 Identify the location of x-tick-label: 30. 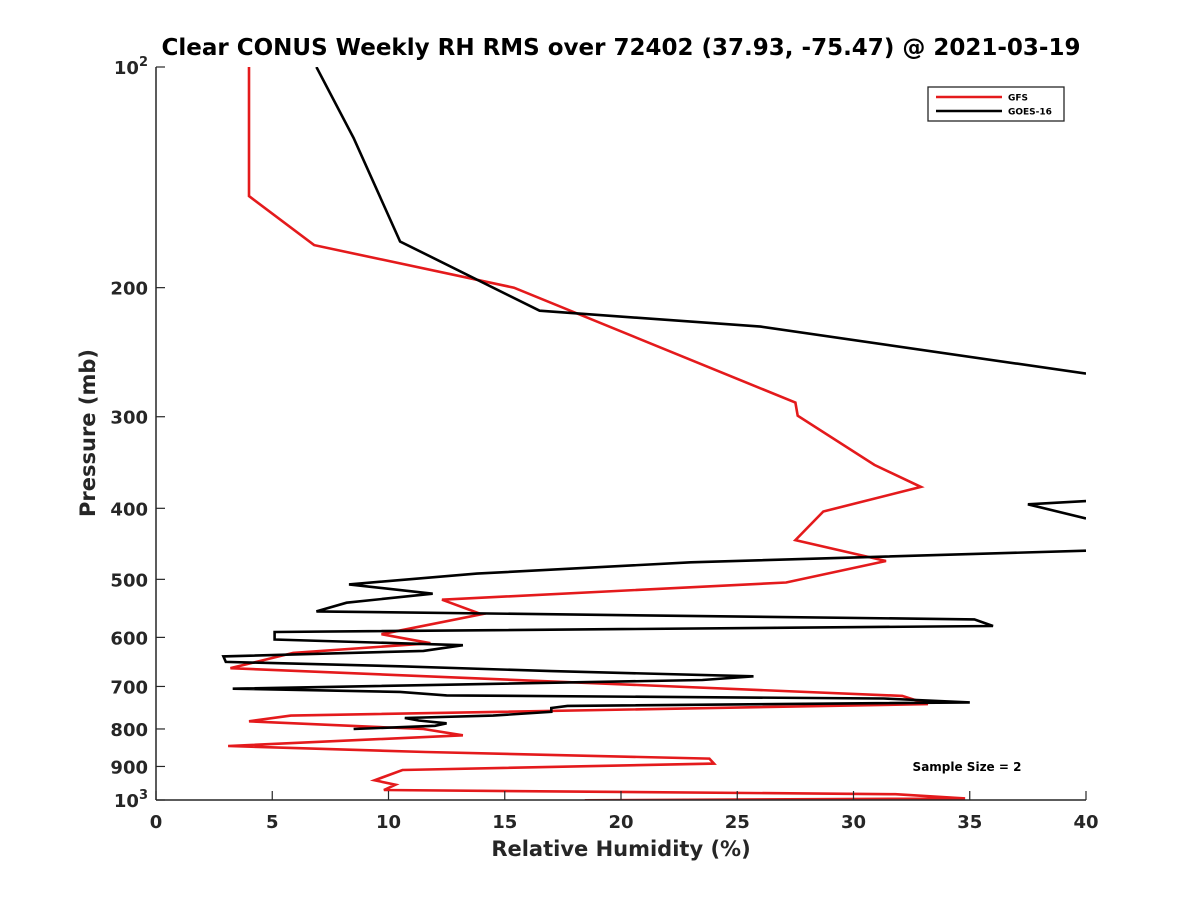
(853, 822).